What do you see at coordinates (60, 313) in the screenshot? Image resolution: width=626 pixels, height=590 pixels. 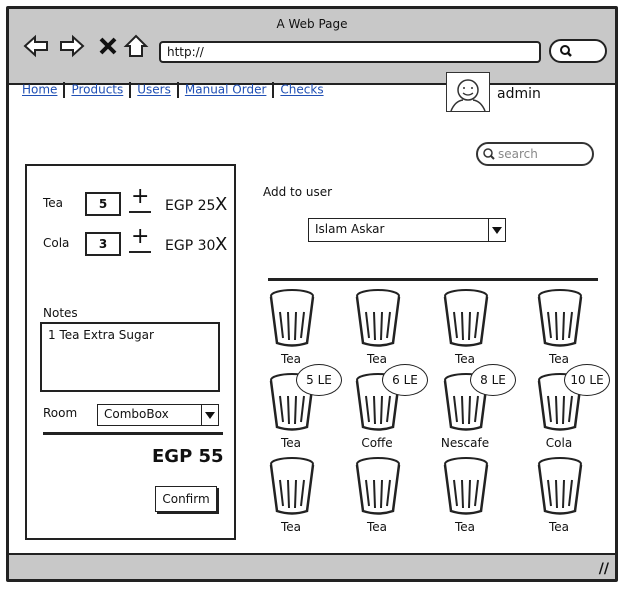 I see `notes-label: Notes` at bounding box center [60, 313].